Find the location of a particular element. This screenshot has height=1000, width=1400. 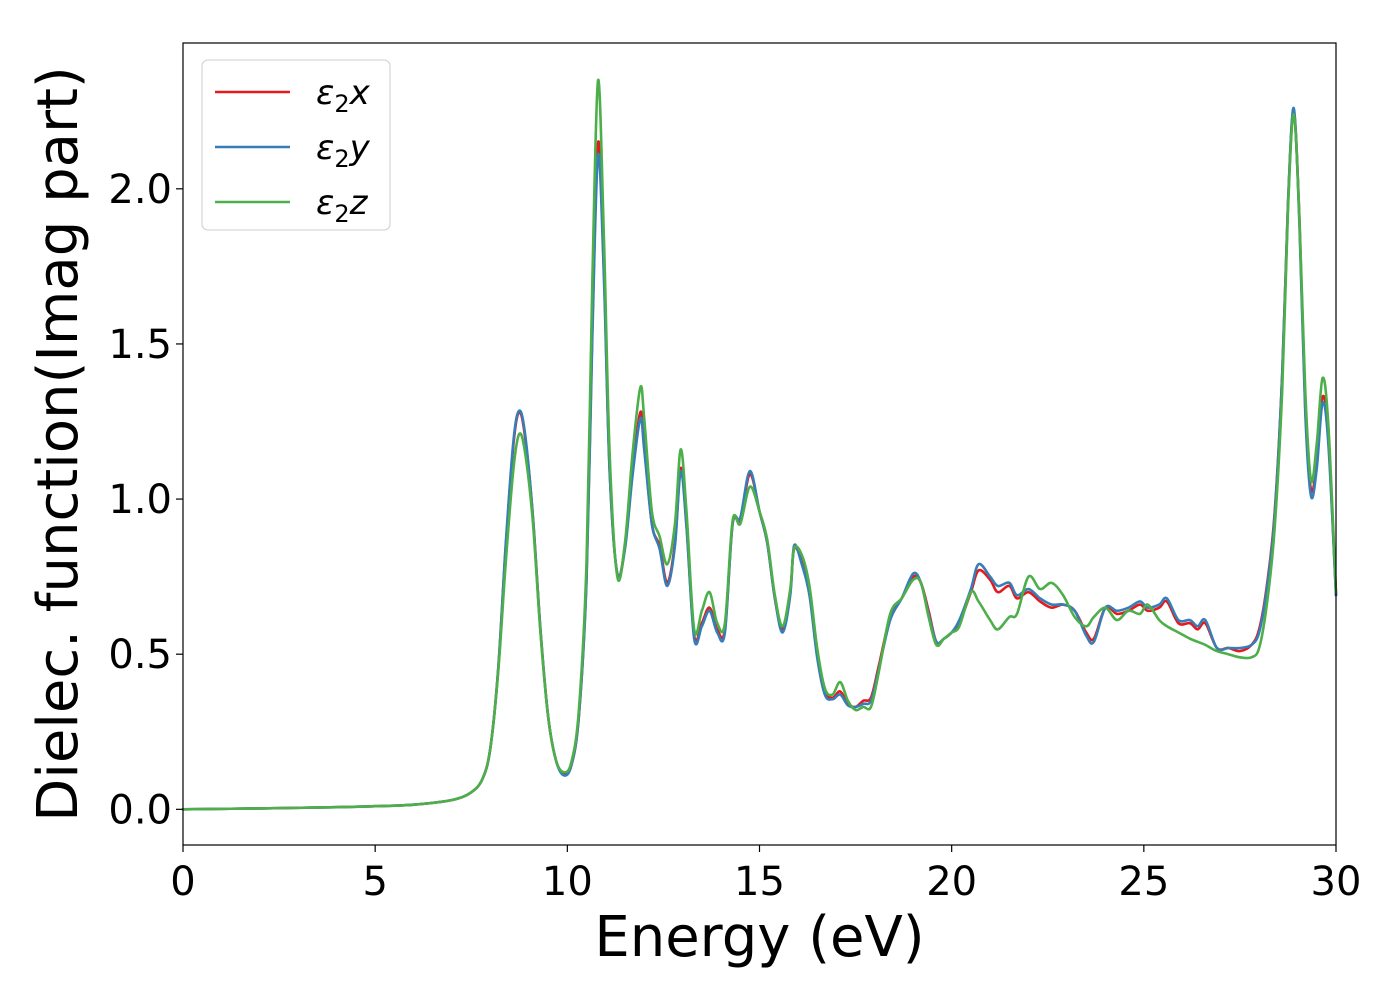

y-tick-label: 0.0 is located at coordinates (140, 810).